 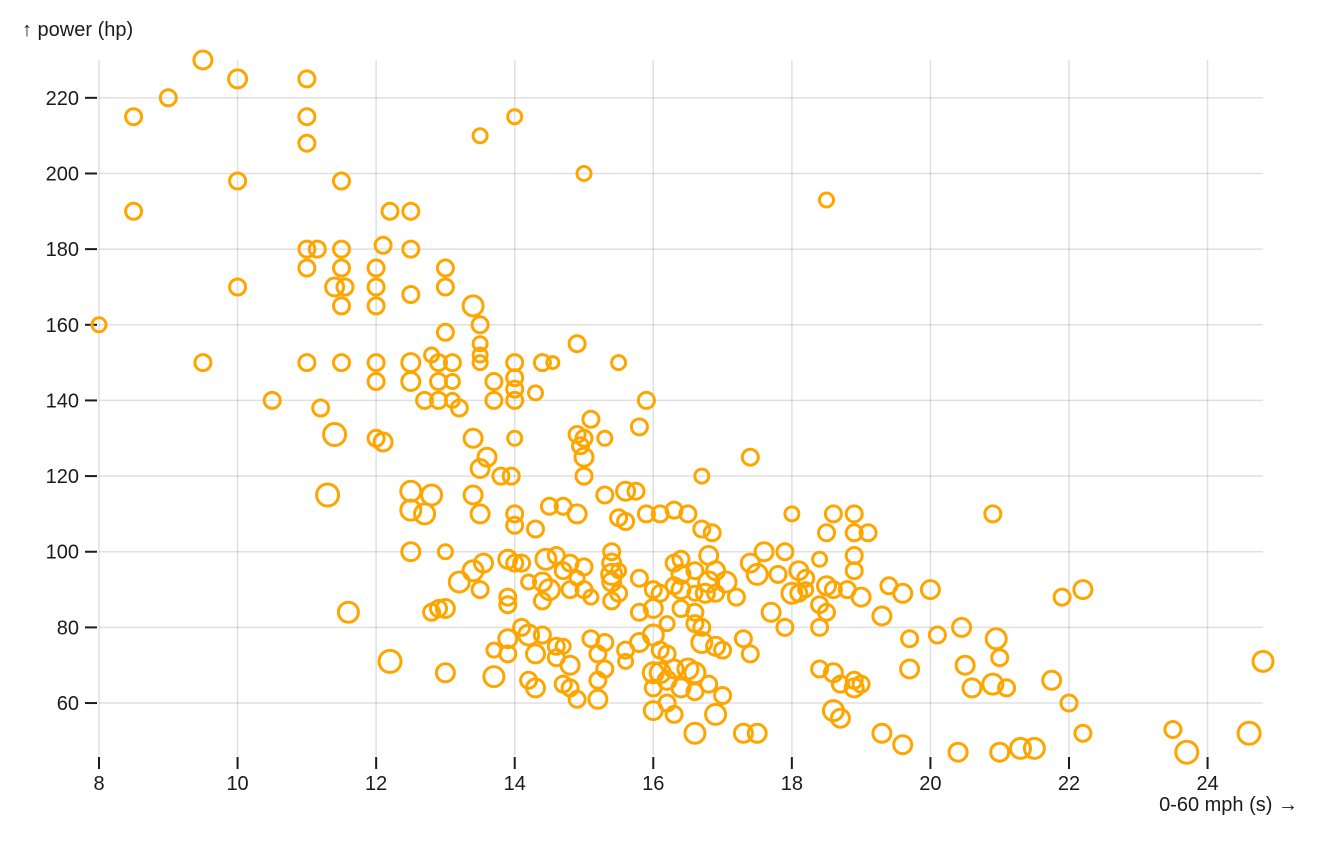 What do you see at coordinates (62, 326) in the screenshot?
I see `y-tick-label: 160` at bounding box center [62, 326].